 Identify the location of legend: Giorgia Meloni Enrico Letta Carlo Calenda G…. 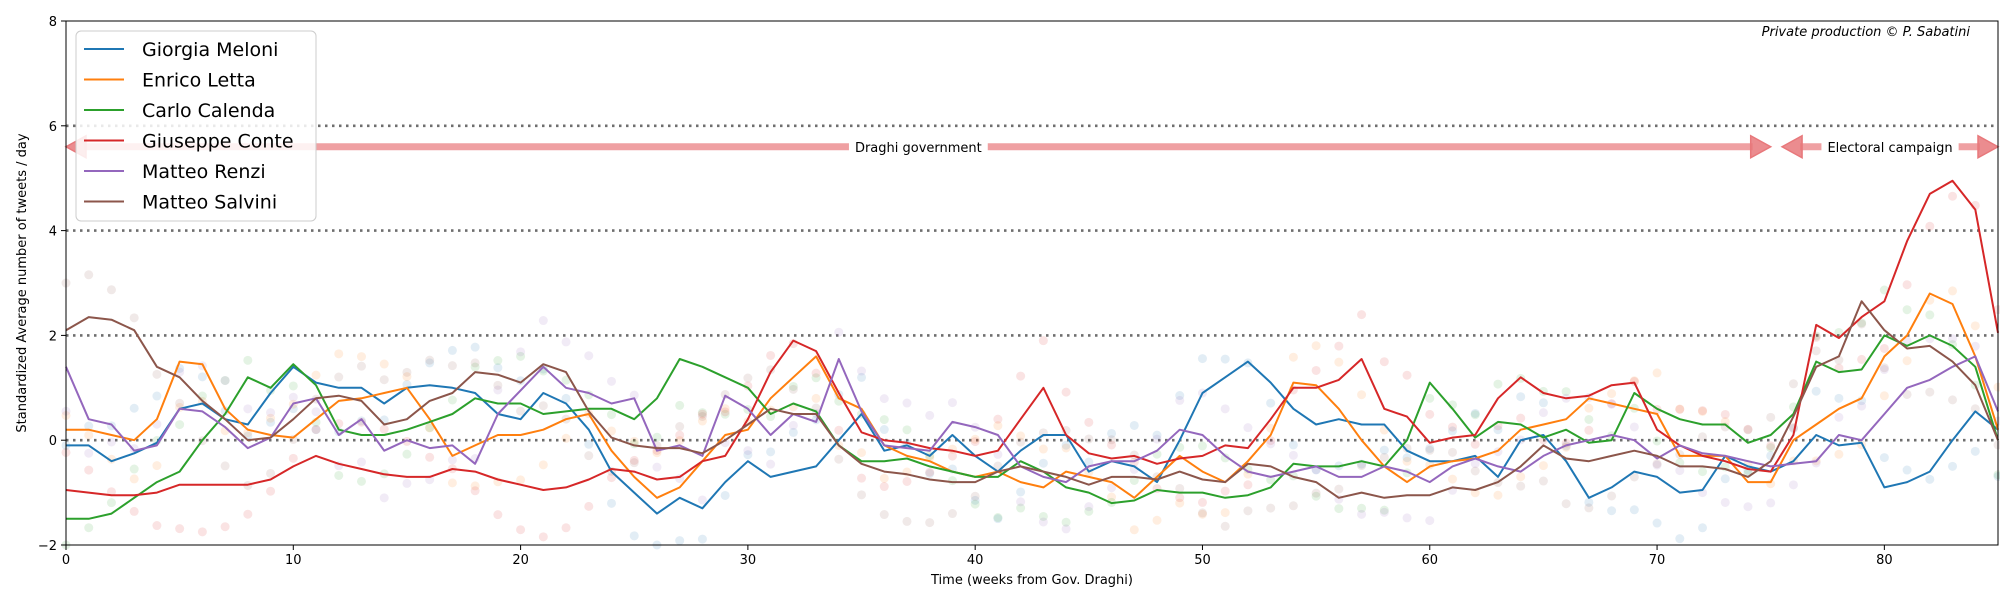
(196, 126).